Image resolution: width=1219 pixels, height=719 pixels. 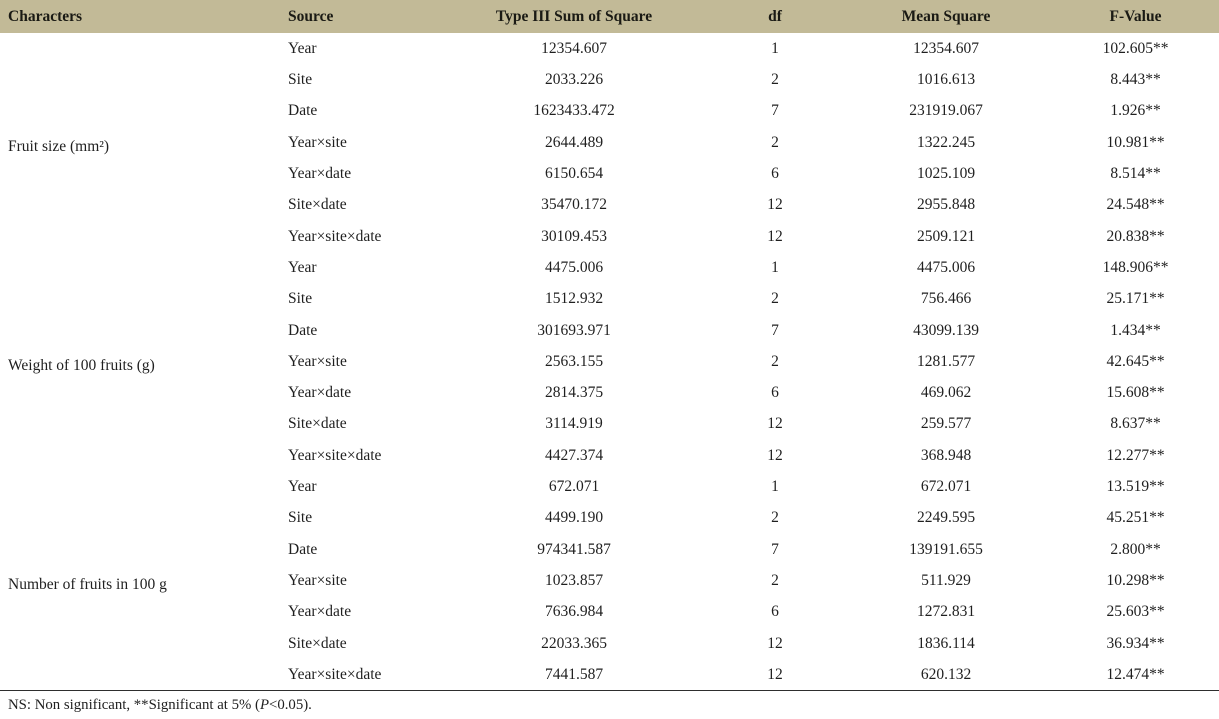 What do you see at coordinates (609, 580) in the screenshot?
I see `table-row: Year×site 1023.857 2 511.929 10.298**` at bounding box center [609, 580].